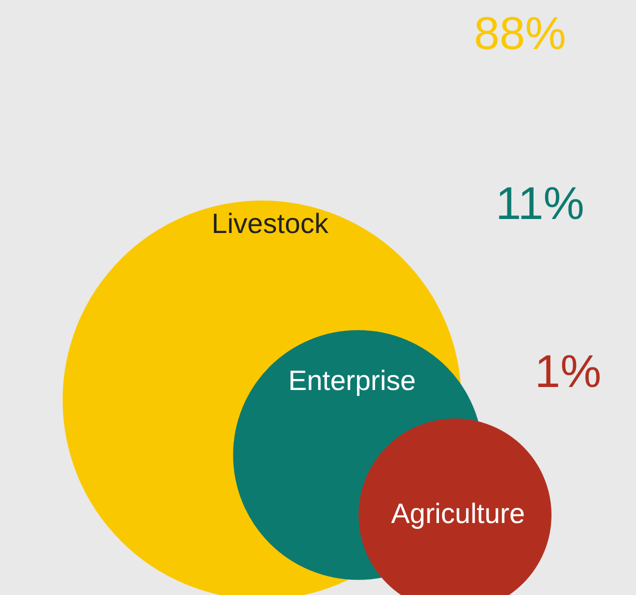 This screenshot has height=595, width=636. Describe the element at coordinates (568, 371) in the screenshot. I see `data-label: 1%` at that location.